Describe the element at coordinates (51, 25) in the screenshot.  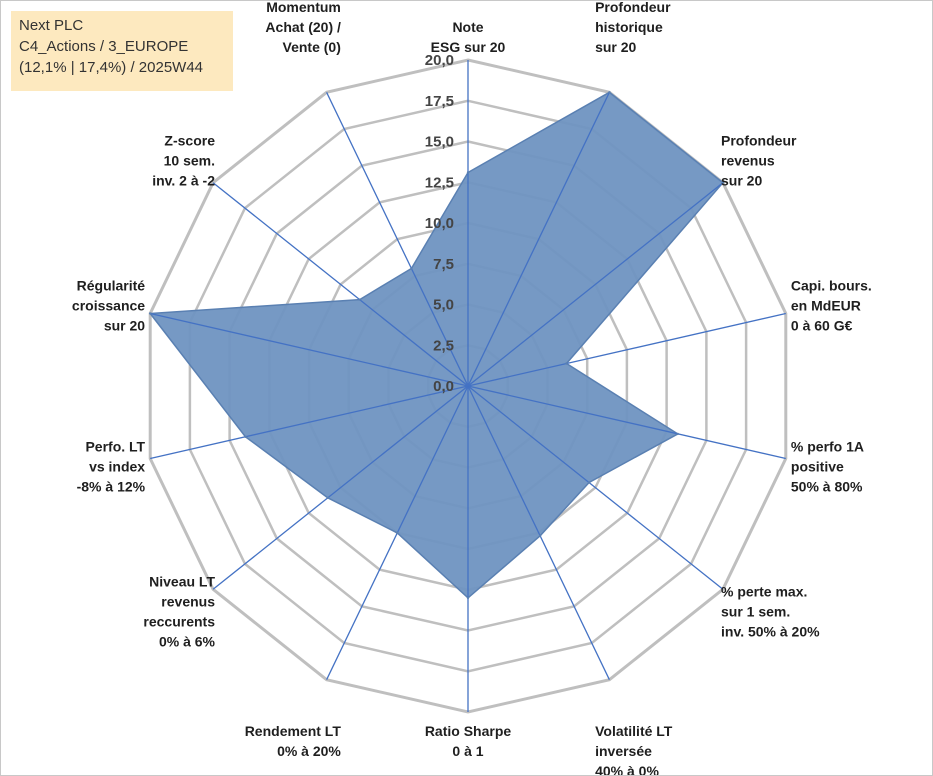
I see `company-name: Next PLC` at that location.